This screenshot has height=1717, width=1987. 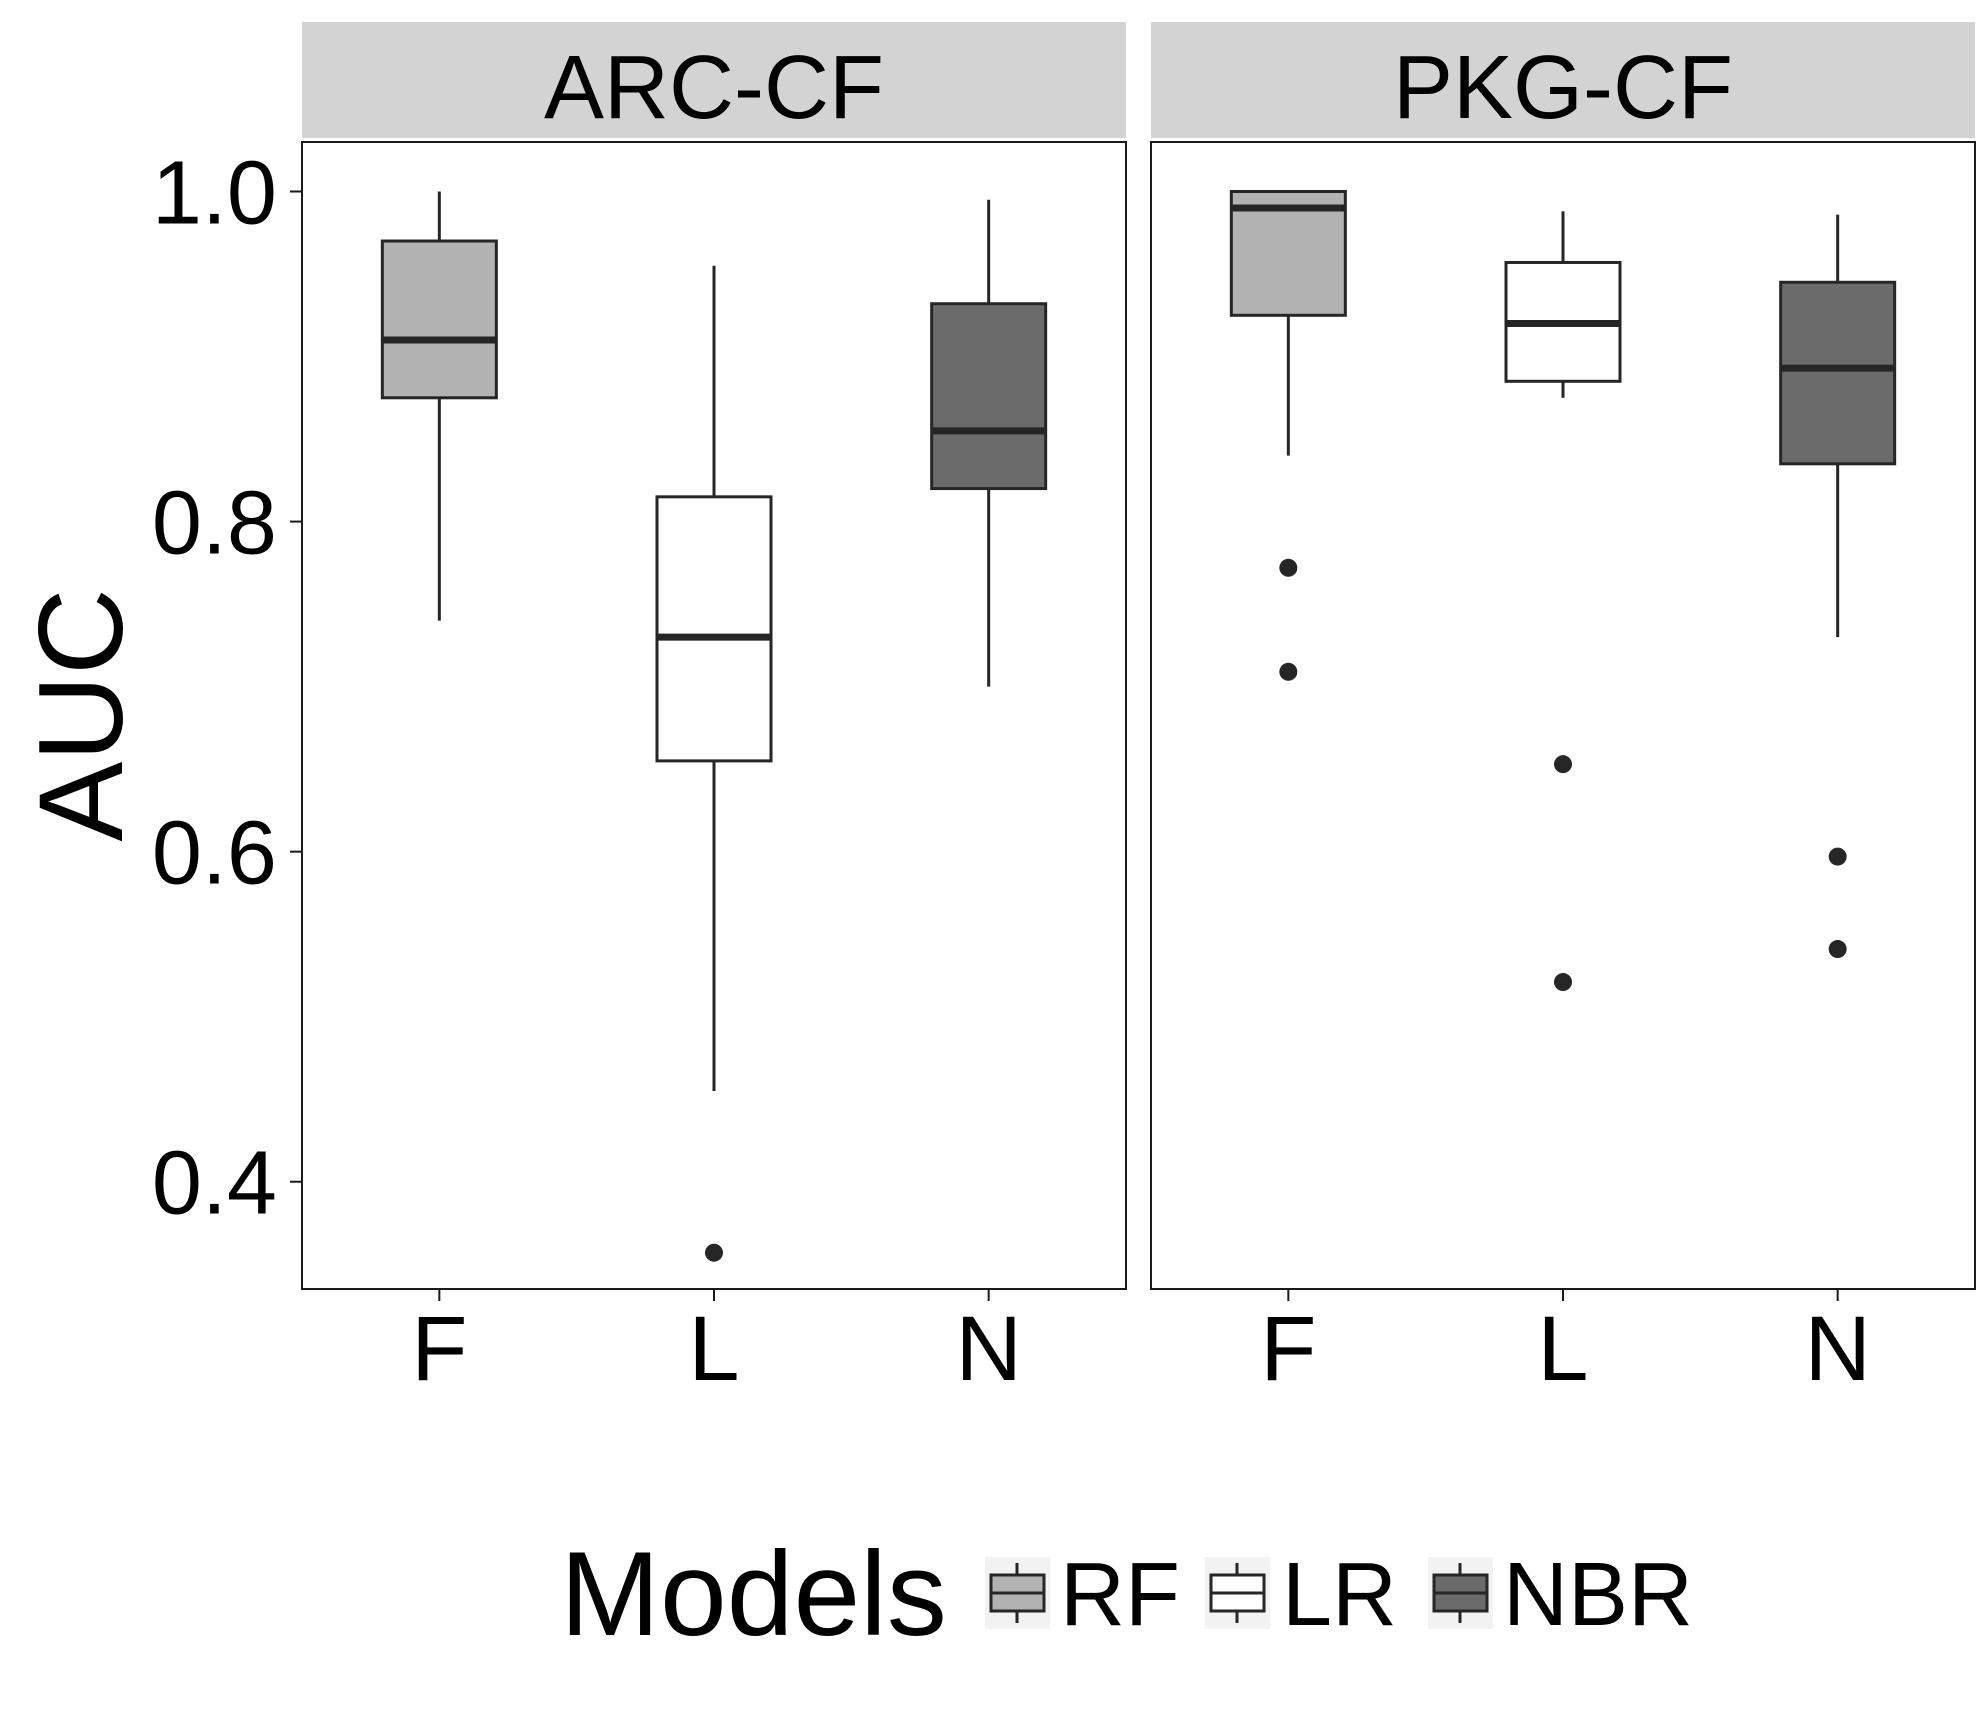 What do you see at coordinates (214, 1184) in the screenshot?
I see `y-tick-label: 0.4` at bounding box center [214, 1184].